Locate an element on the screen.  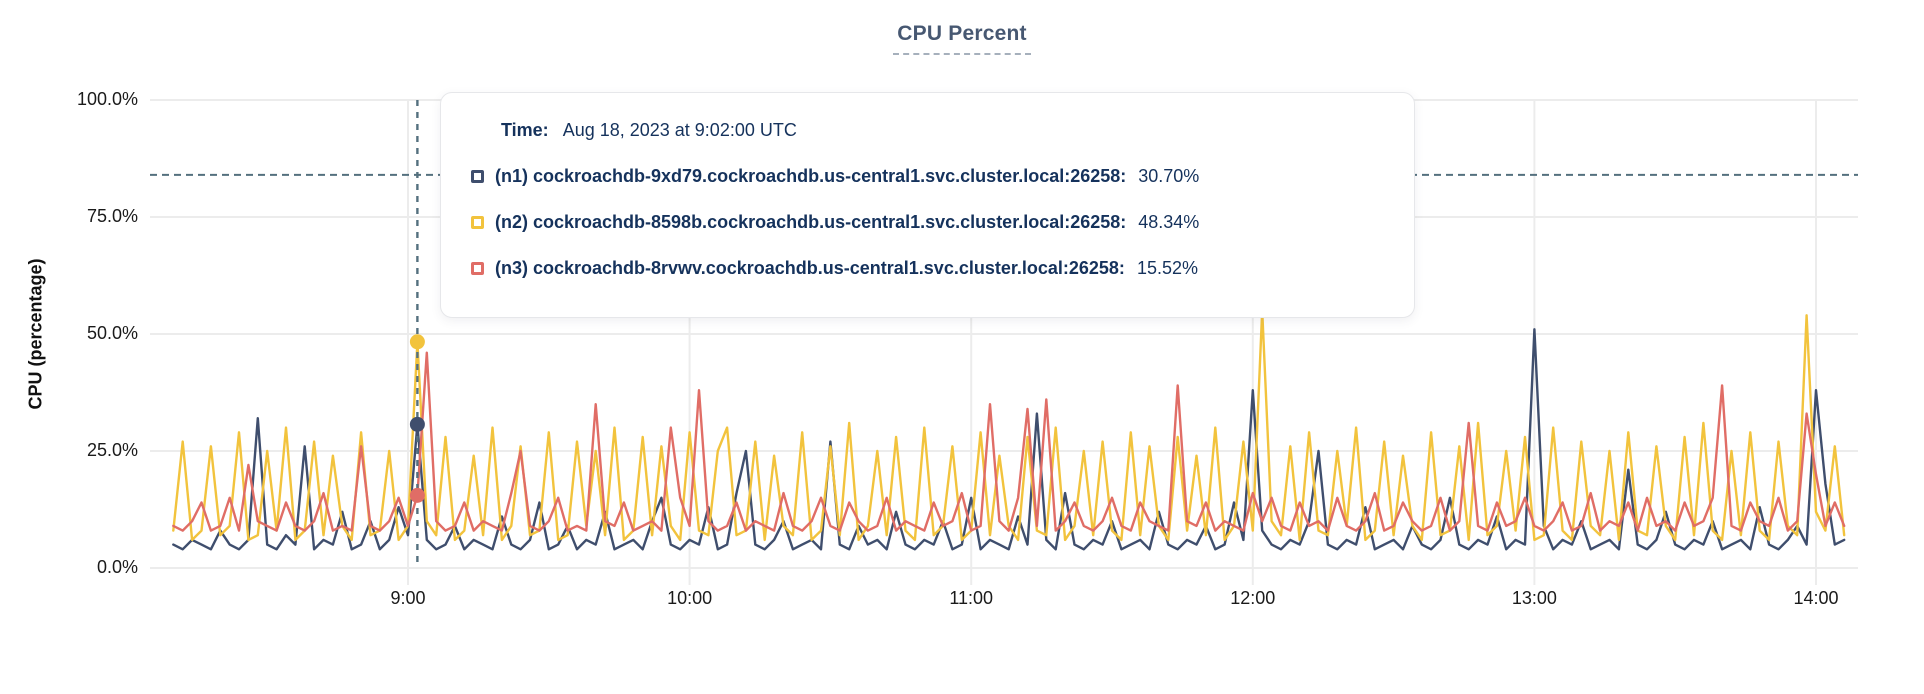
series-swatch-n2-icon is located at coordinates (477, 222).